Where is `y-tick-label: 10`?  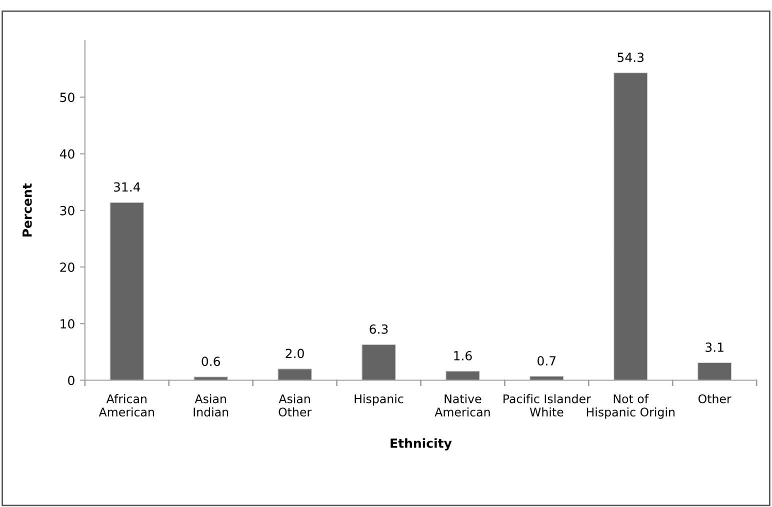
y-tick-label: 10 is located at coordinates (67, 324).